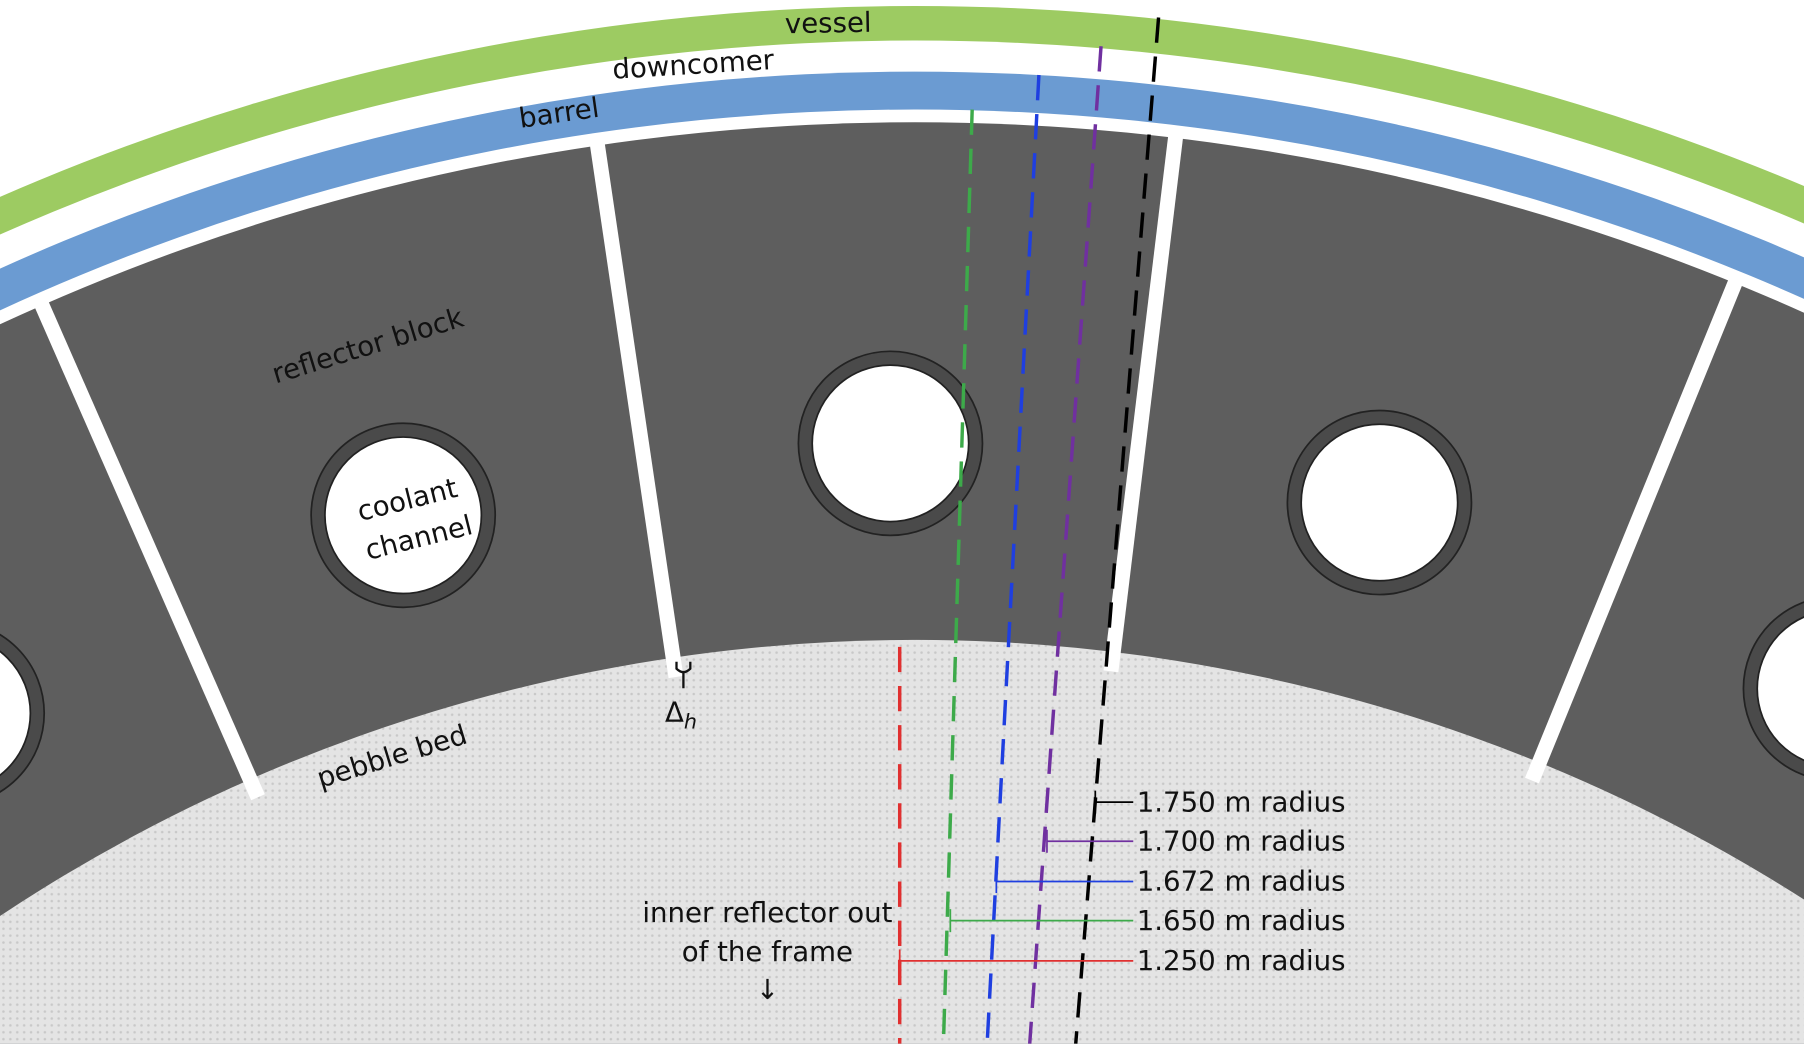 This screenshot has width=1804, height=1044. Describe the element at coordinates (767, 912) in the screenshot. I see `note: inner reflector out` at that location.